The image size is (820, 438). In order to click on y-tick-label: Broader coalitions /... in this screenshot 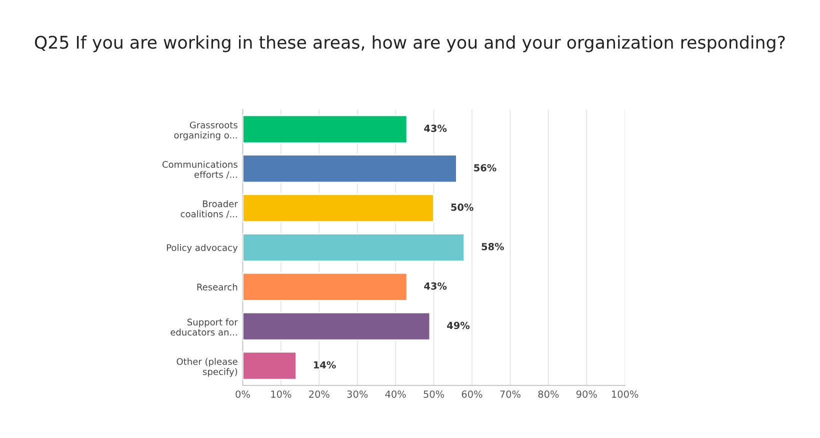, I will do `click(209, 209)`.